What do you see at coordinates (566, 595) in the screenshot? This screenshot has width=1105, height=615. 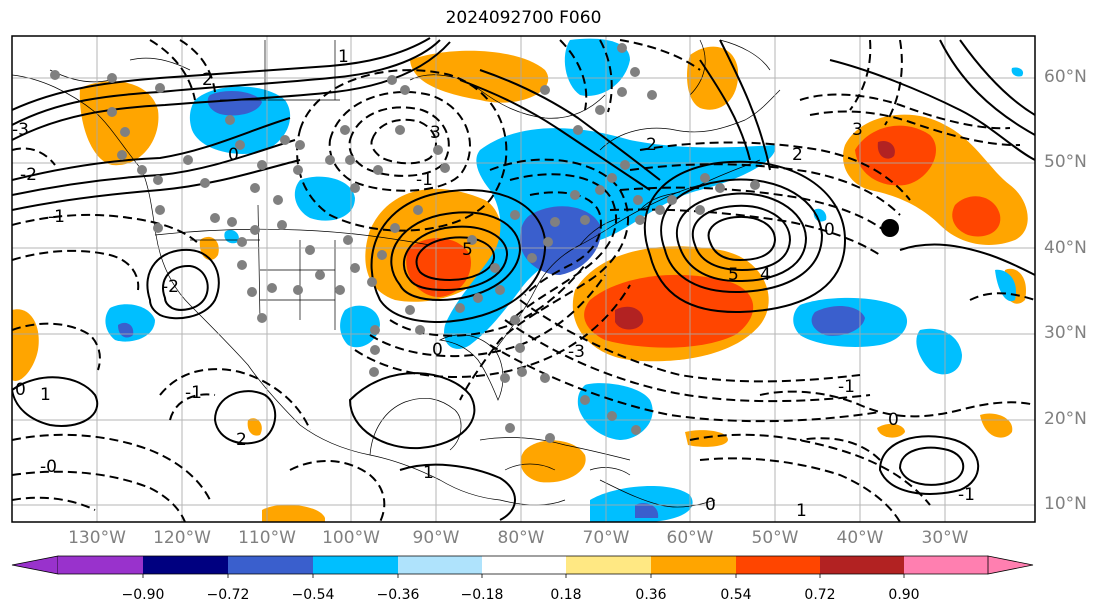 I see `colorbar-tick-label: 0.18` at bounding box center [566, 595].